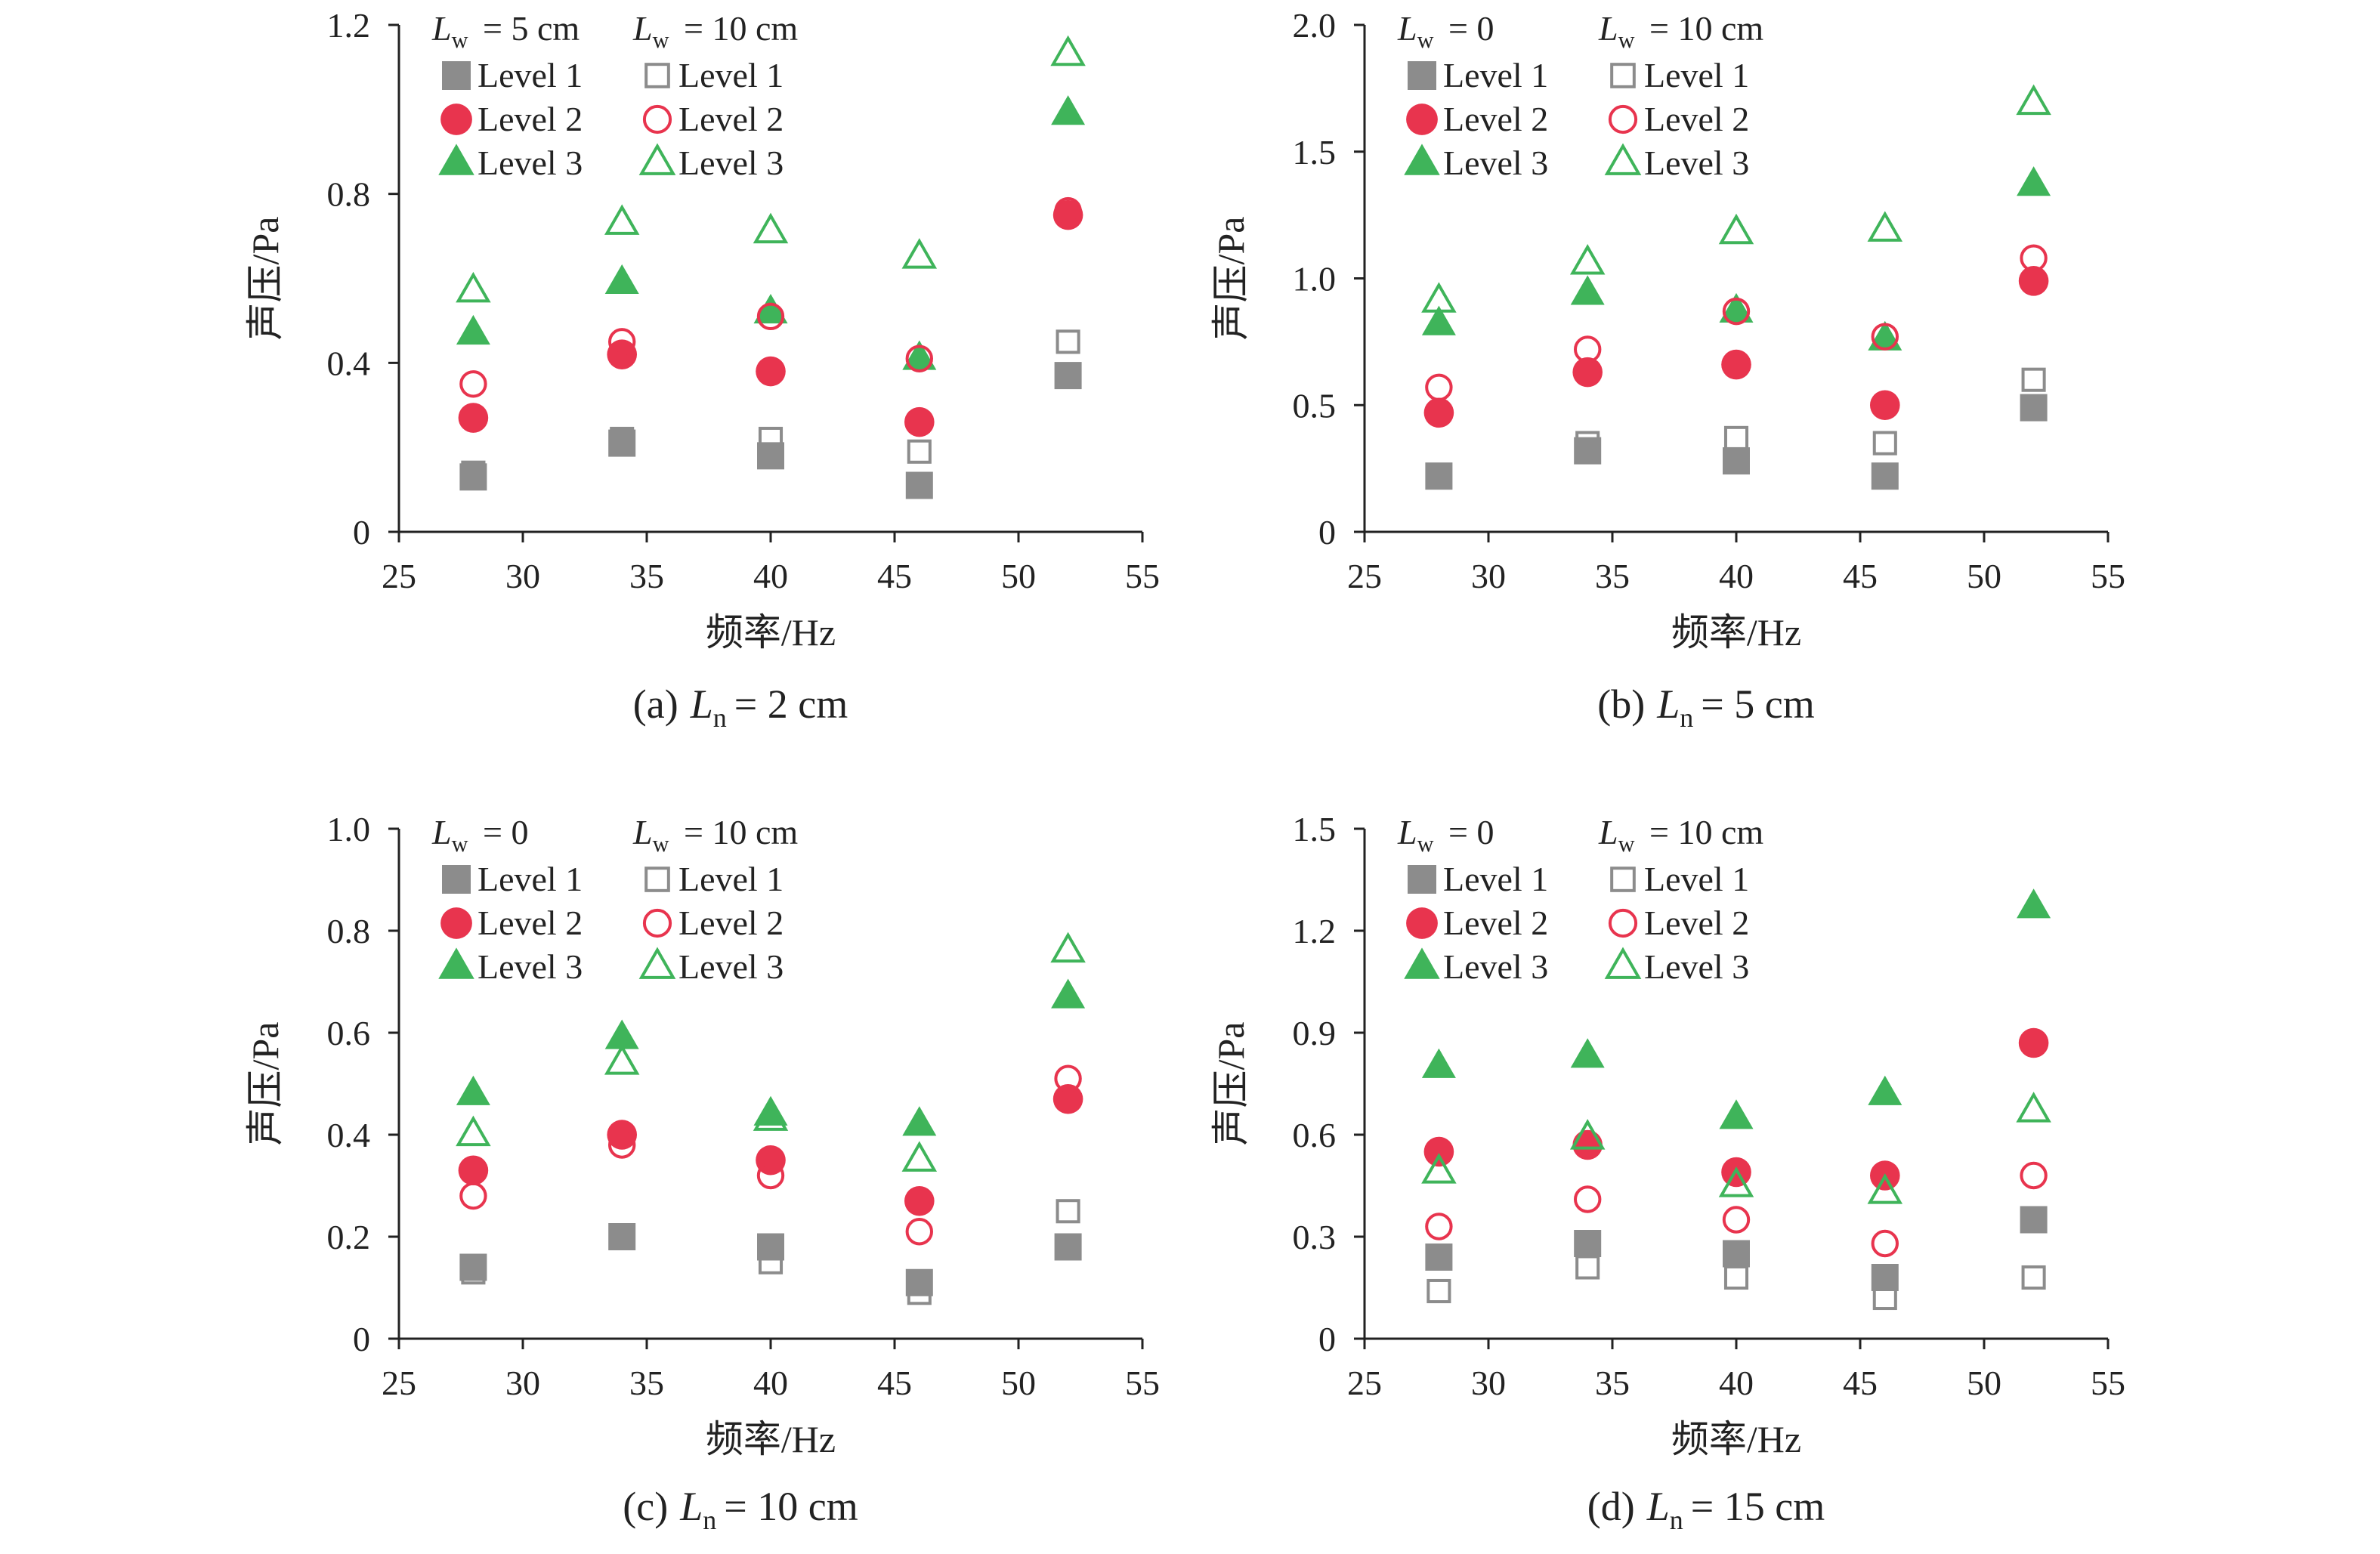 The height and width of the screenshot is (1554, 2380). What do you see at coordinates (771, 632) in the screenshot?
I see `x-axis-label: 频率/Hz` at bounding box center [771, 632].